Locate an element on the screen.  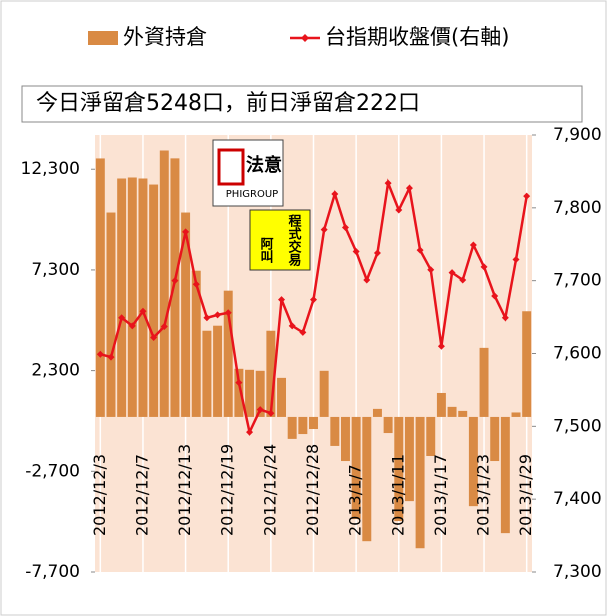
y-tick-label: 7,300 is located at coordinates (55, 270).